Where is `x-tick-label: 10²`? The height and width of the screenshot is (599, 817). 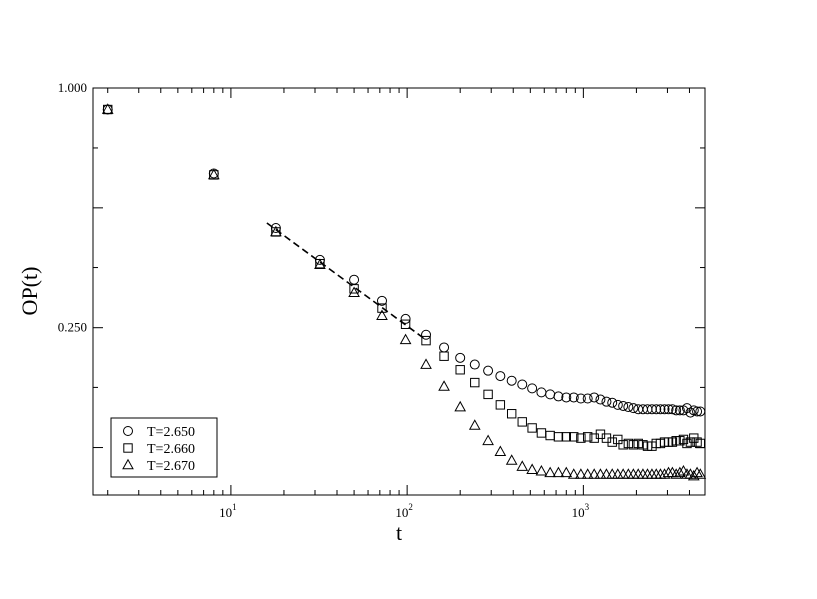
x-tick-label: 10² is located at coordinates (404, 511).